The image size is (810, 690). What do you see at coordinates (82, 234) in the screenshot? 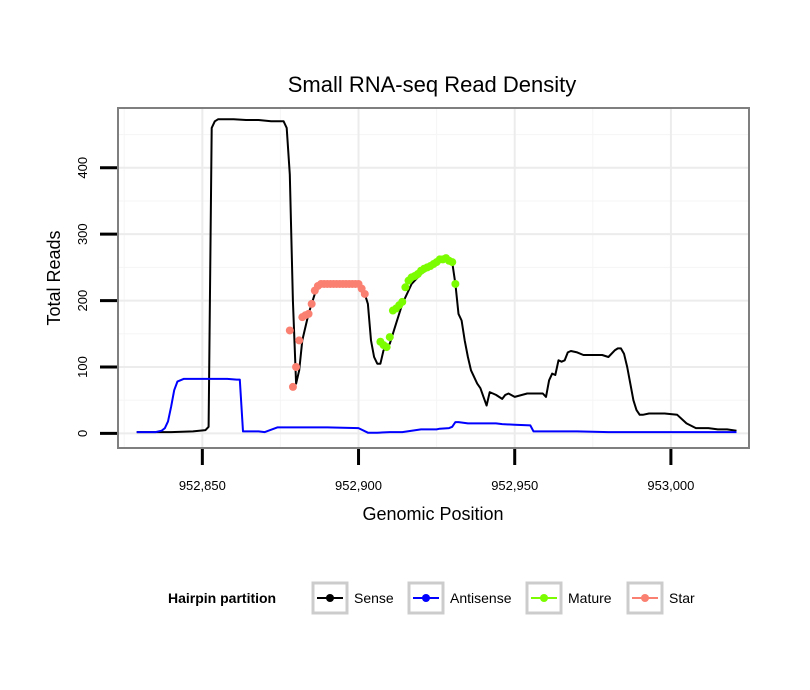
I see `y-tick-label: 300` at bounding box center [82, 234].